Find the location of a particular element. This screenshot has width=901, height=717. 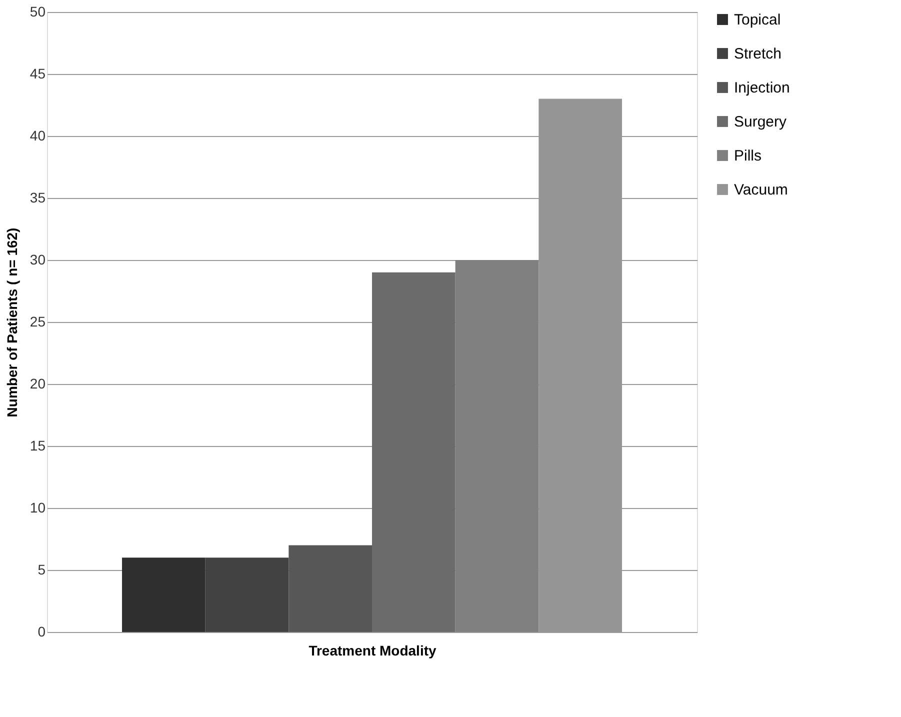

y-tick-label: 50 is located at coordinates (38, 12).